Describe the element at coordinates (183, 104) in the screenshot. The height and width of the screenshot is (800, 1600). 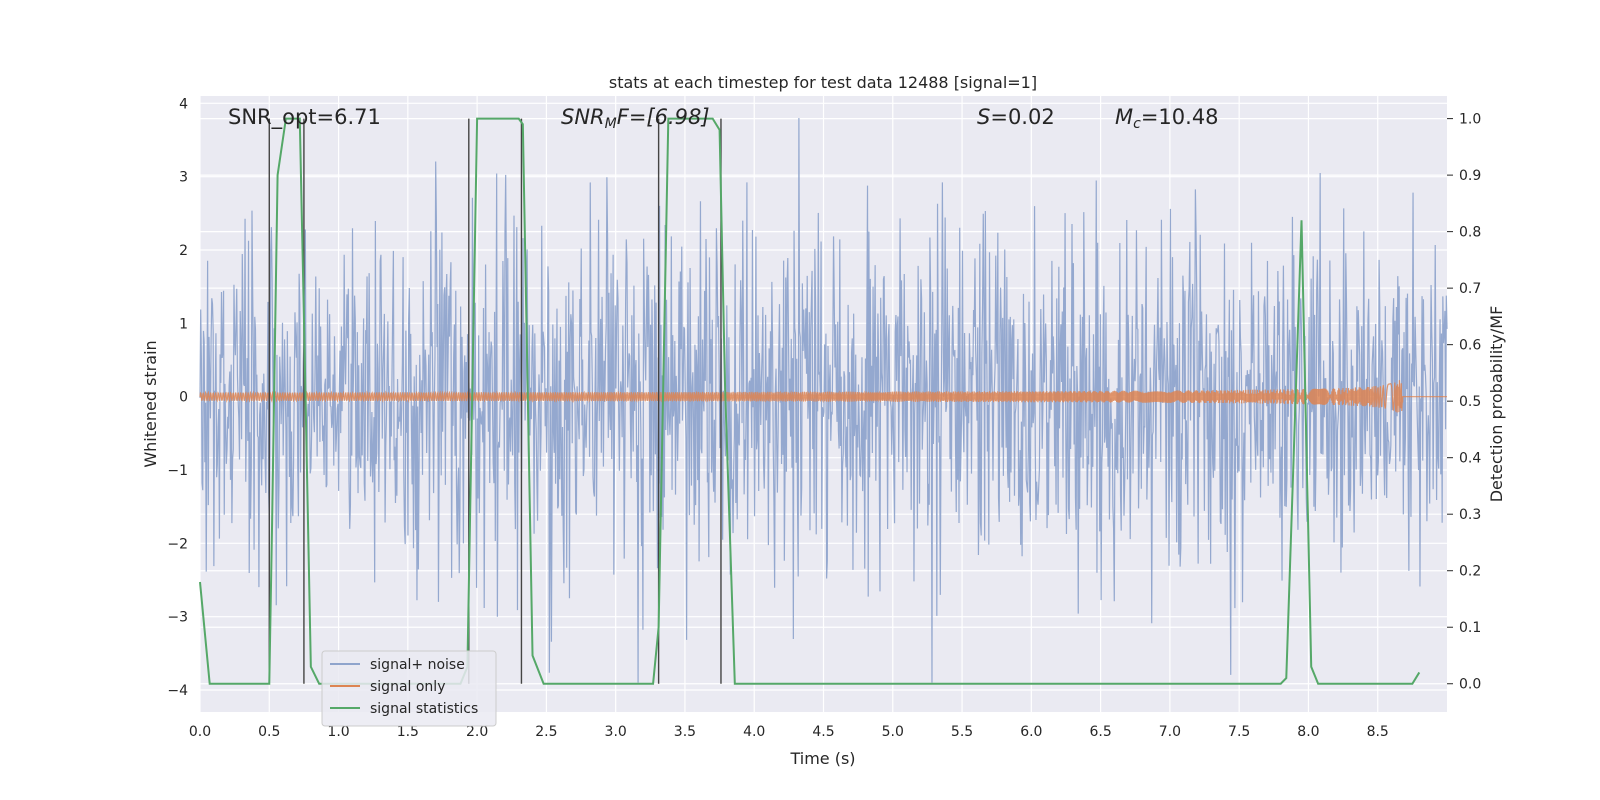
I see `y-tick-label: 4` at that location.